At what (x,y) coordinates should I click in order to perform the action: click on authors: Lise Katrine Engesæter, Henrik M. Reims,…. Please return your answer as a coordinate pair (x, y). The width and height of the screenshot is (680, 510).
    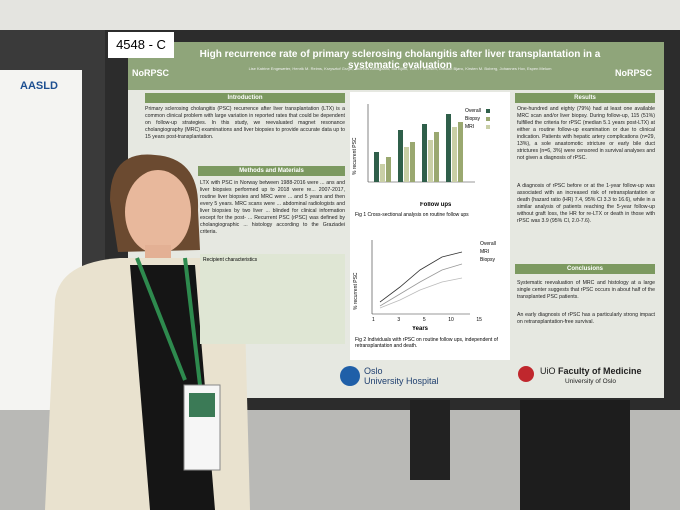
    Looking at the image, I should click on (400, 68).